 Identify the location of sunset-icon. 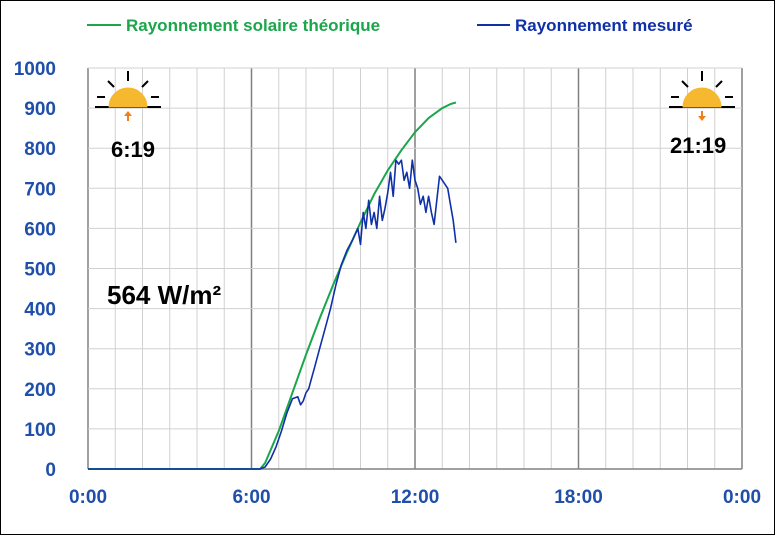
(702, 96).